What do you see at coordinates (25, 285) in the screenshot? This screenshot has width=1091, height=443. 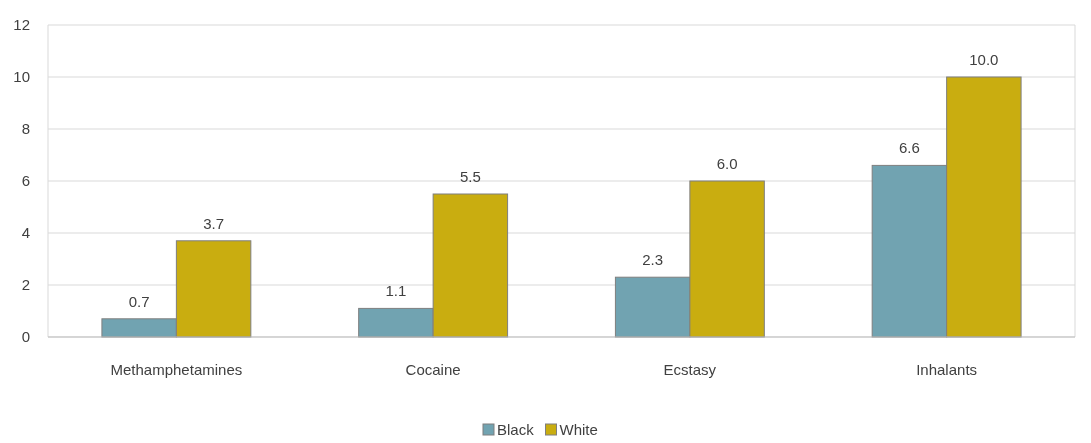 I see `y-tick-label: 2` at bounding box center [25, 285].